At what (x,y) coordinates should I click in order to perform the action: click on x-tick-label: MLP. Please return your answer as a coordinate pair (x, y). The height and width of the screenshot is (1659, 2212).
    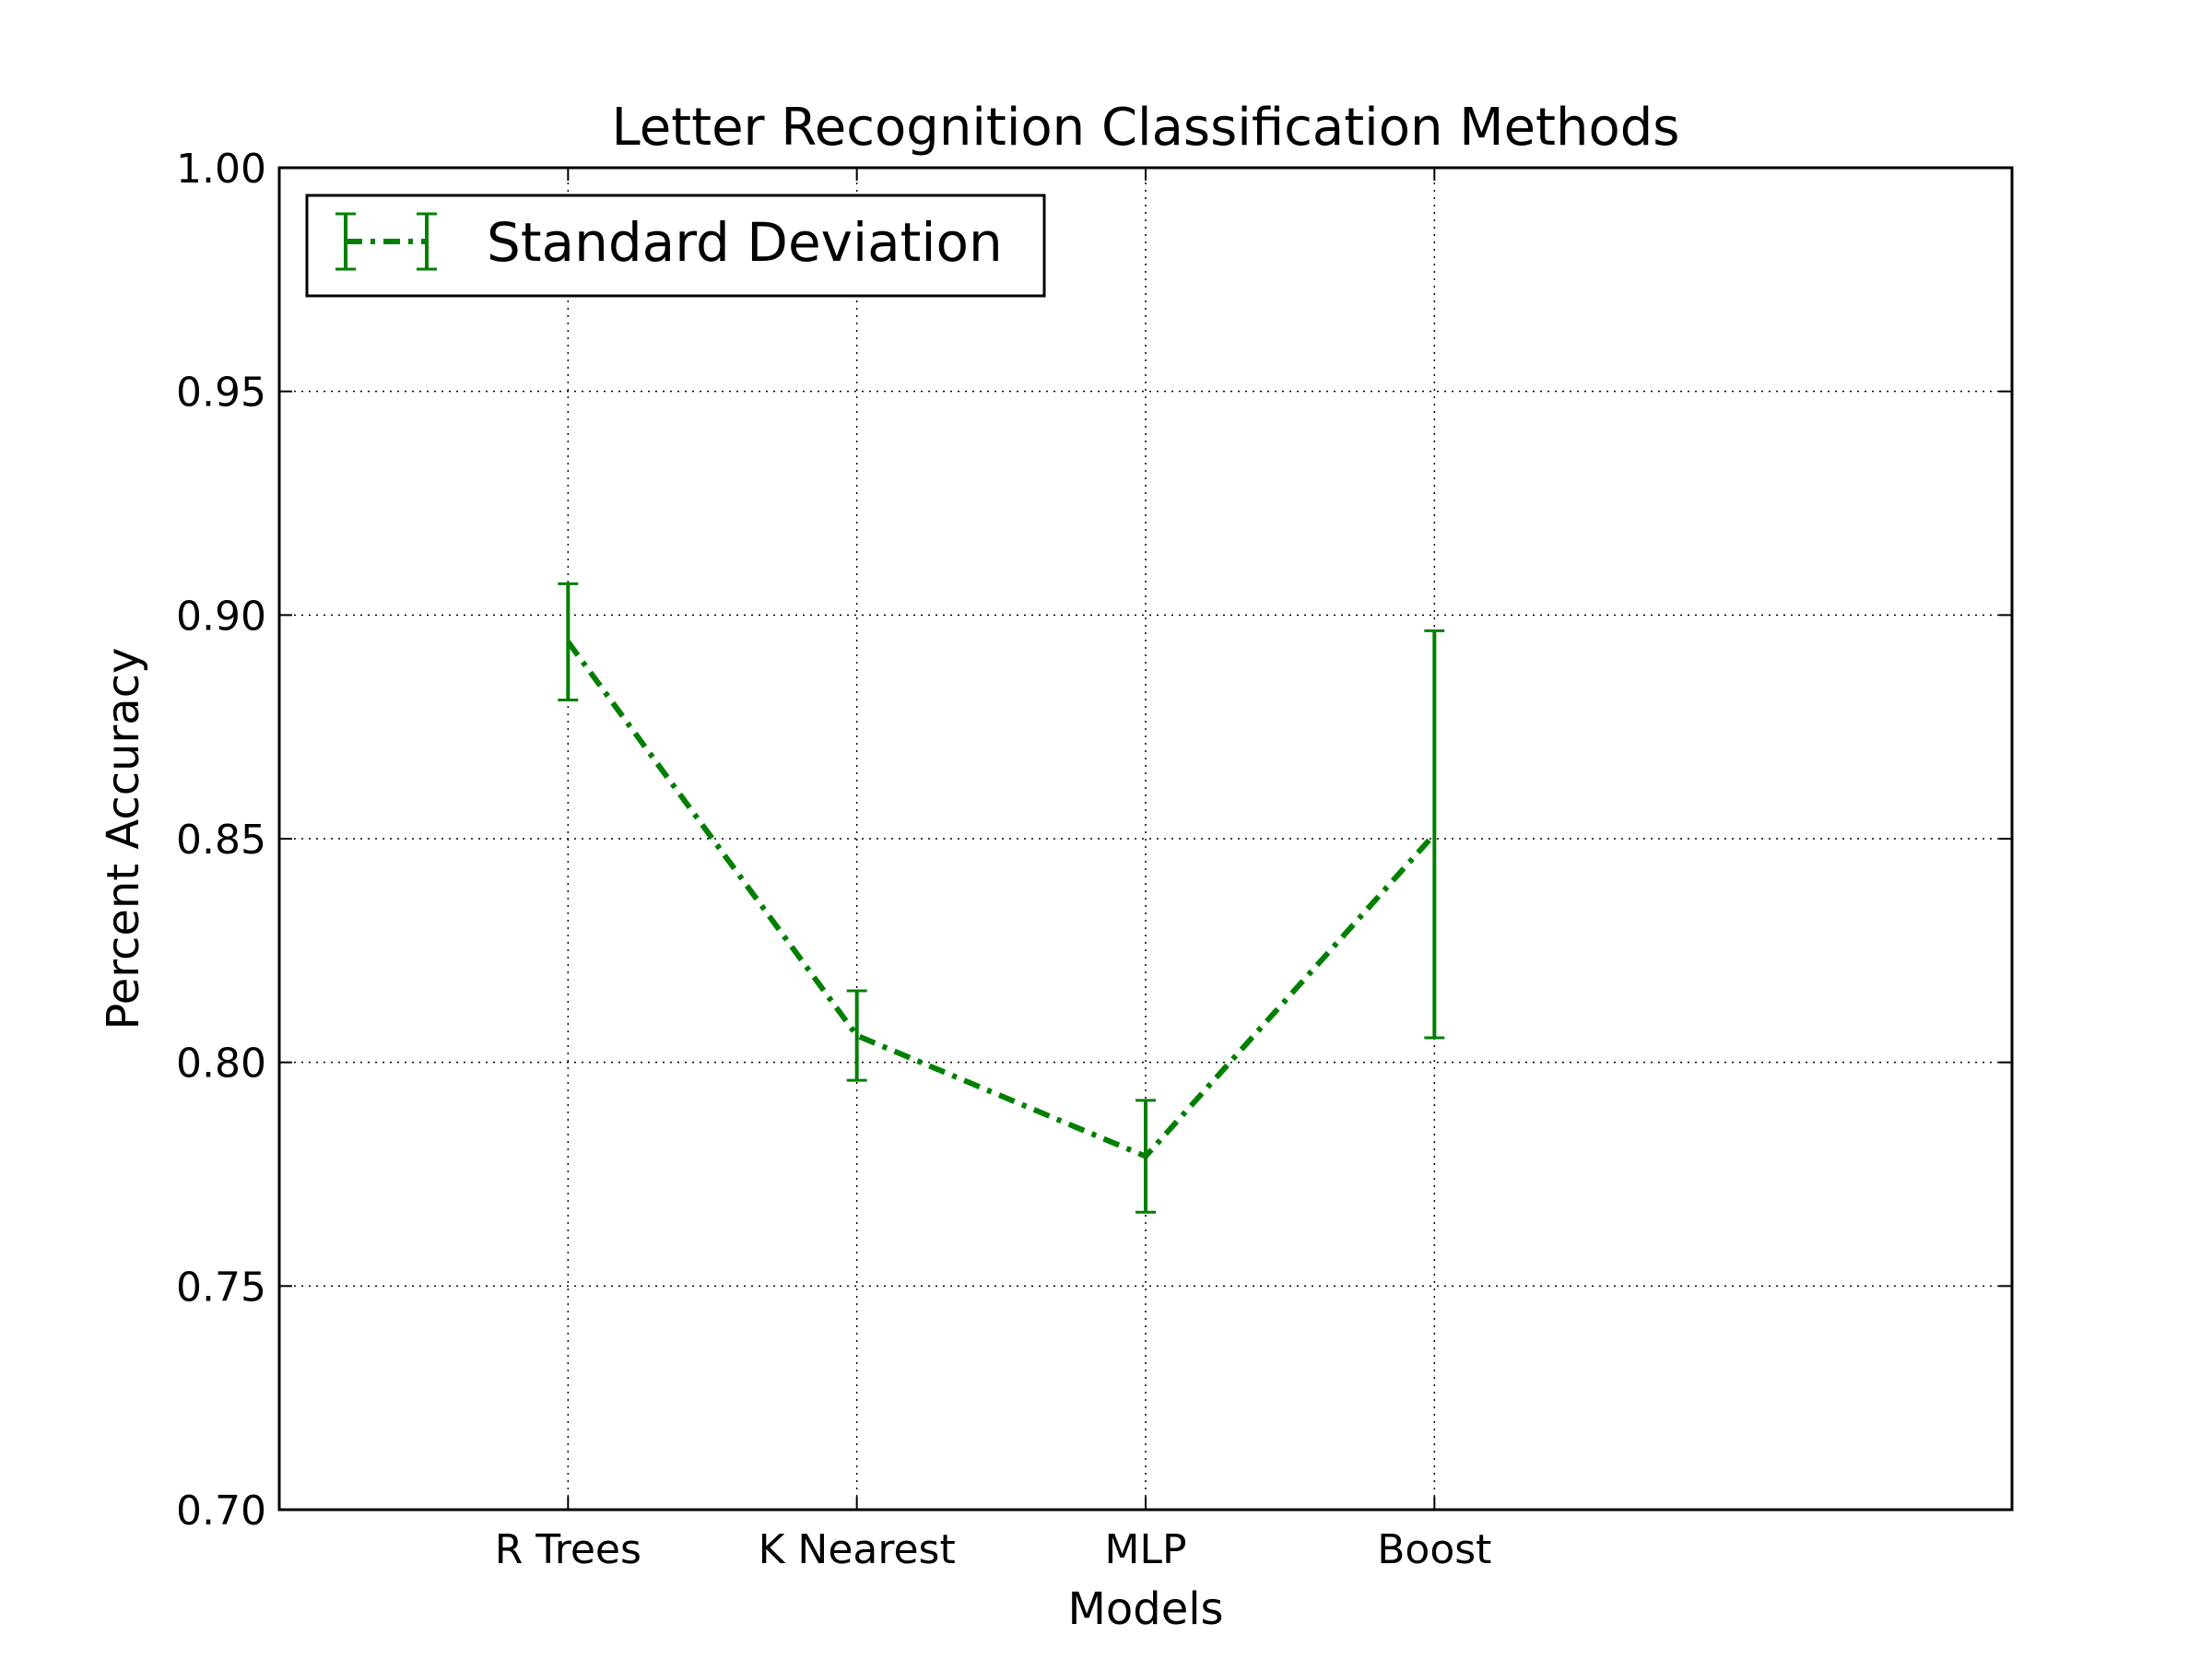
    Looking at the image, I should click on (1145, 1549).